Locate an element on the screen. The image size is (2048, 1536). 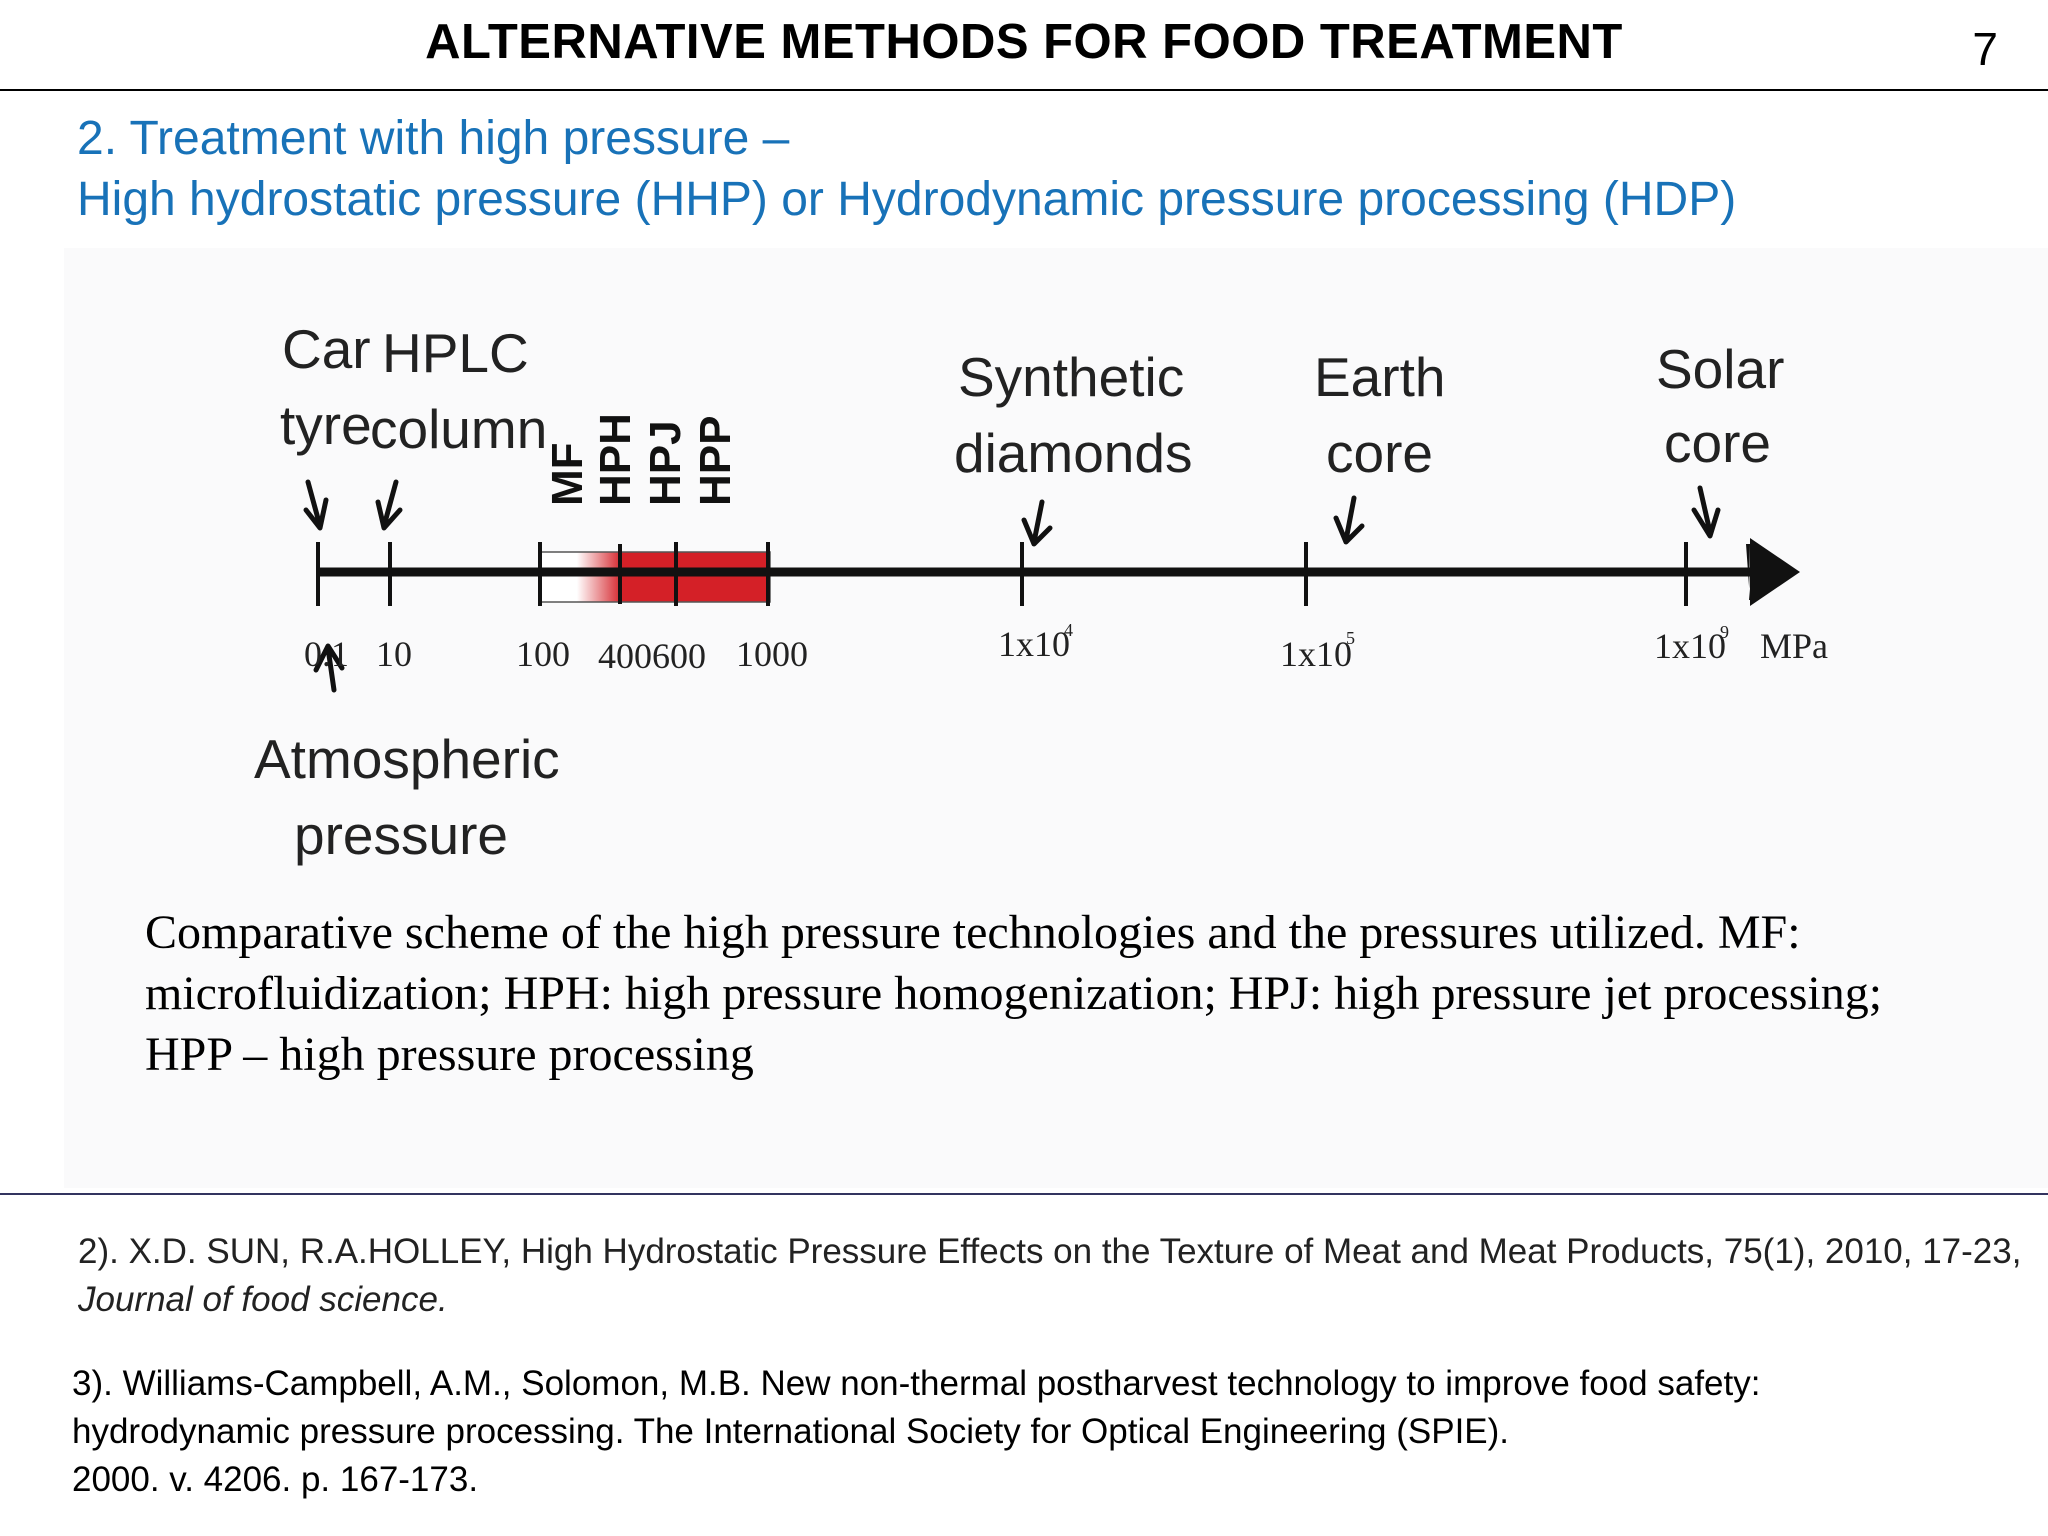
pointer-arrows is located at coordinates (1012, 586).